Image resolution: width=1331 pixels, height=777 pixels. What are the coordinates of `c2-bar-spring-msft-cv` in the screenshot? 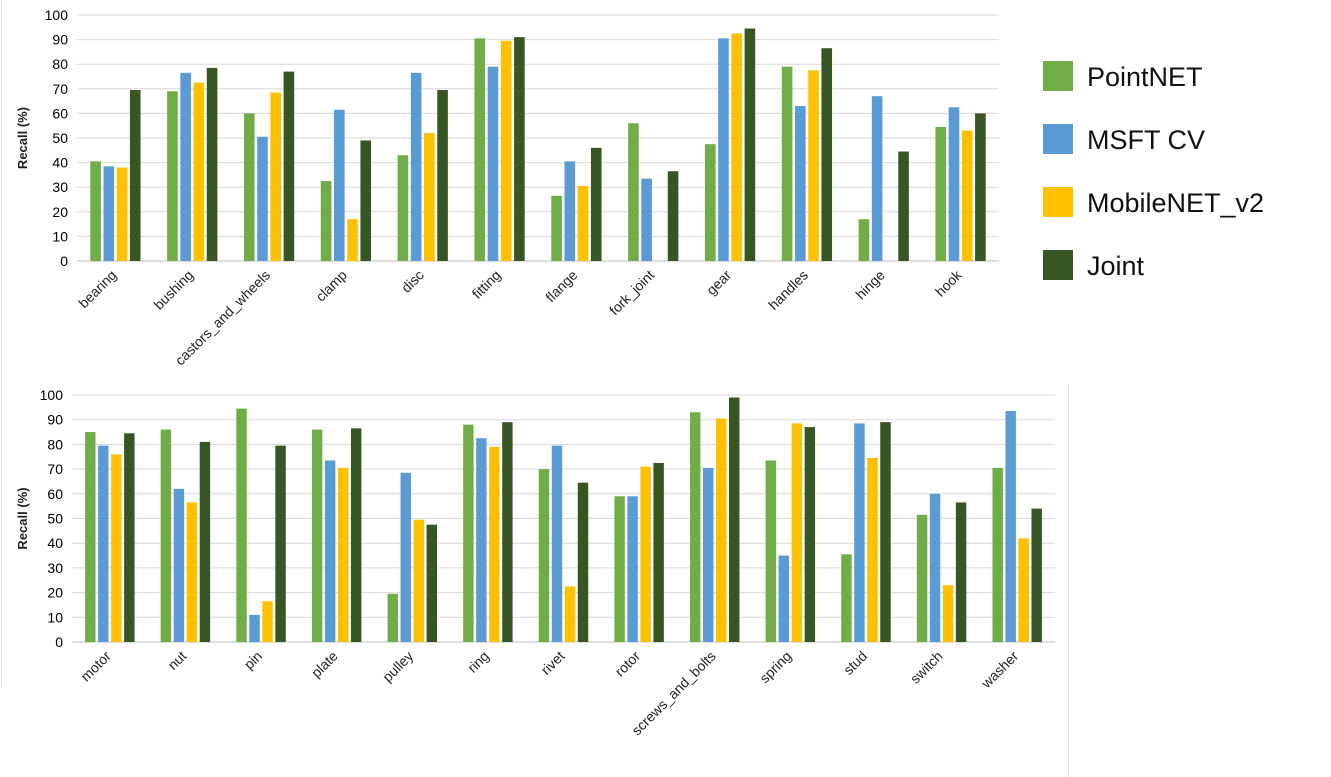 It's located at (784, 598).